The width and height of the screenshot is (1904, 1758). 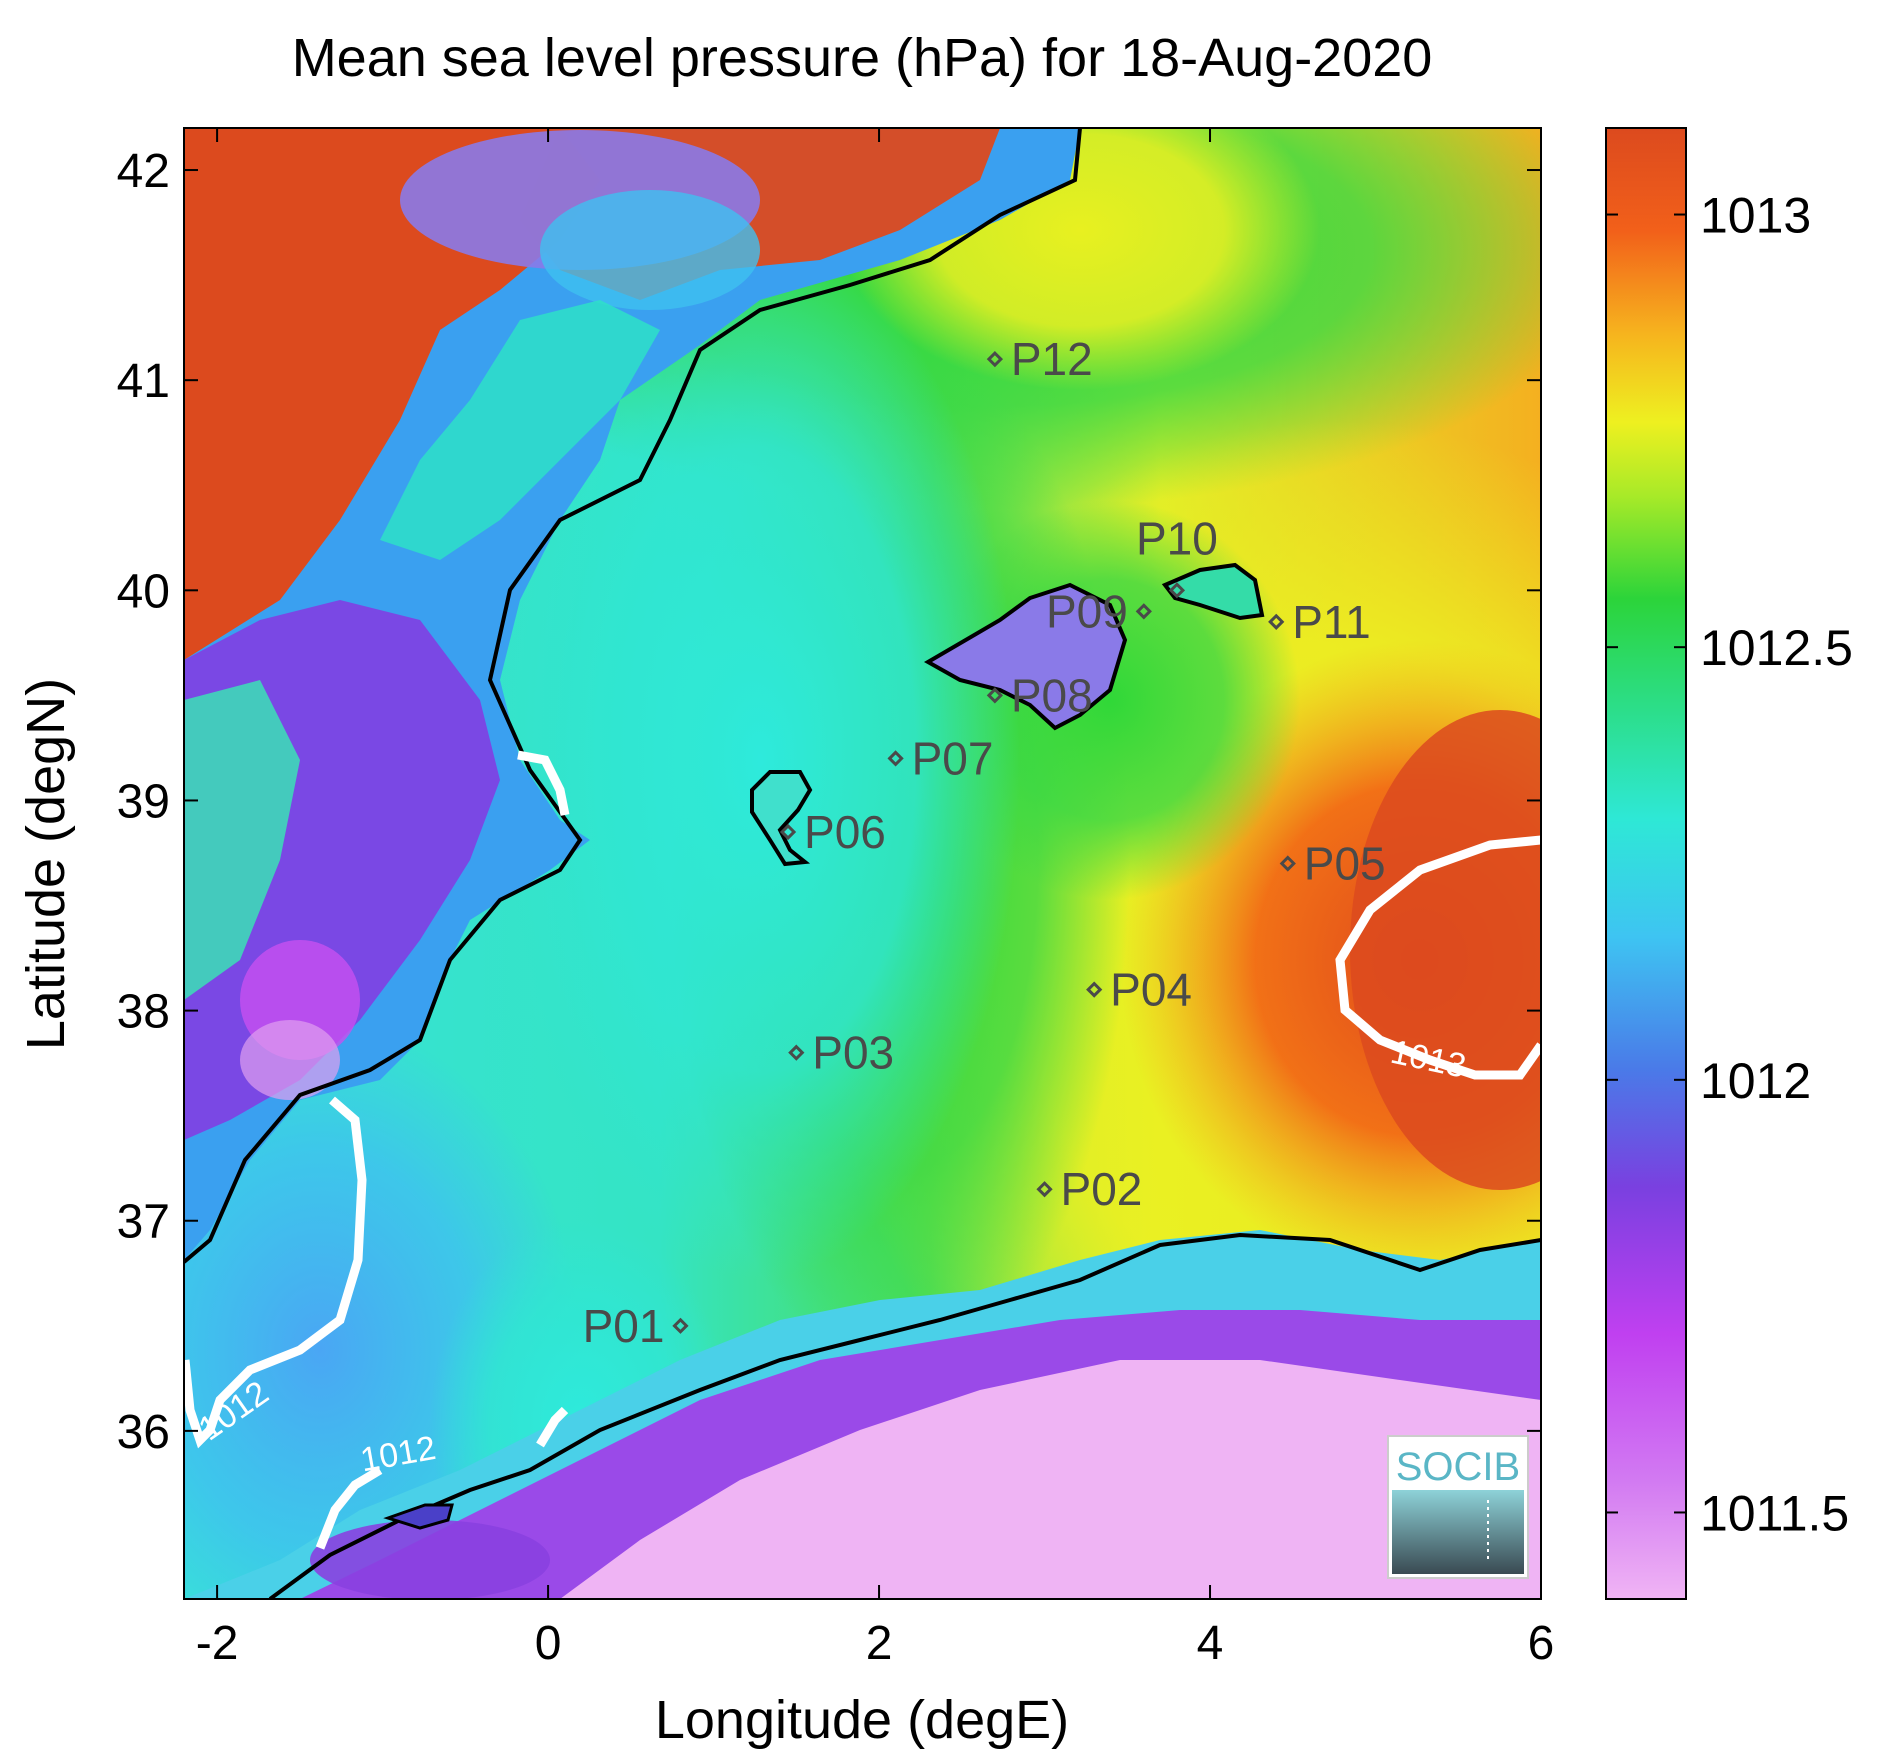 I want to click on station-label-p08: P08, so click(x=1052, y=695).